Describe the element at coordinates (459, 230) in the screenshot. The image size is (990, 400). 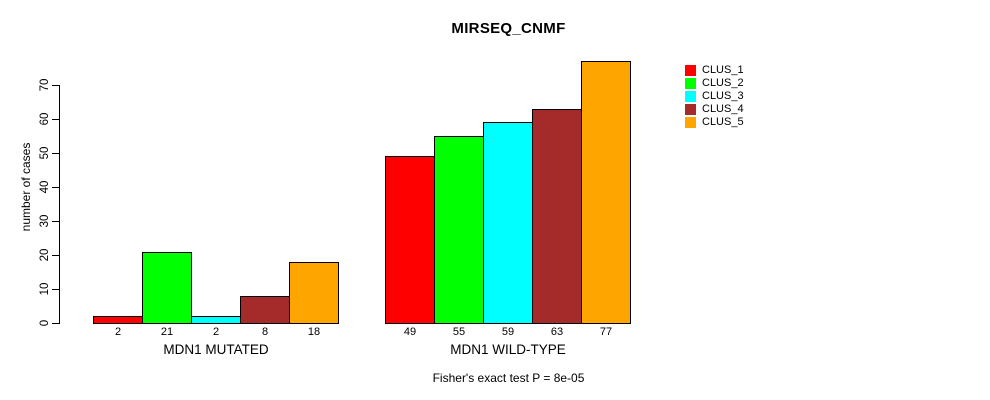
I see `bar-clus_2-group2` at that location.